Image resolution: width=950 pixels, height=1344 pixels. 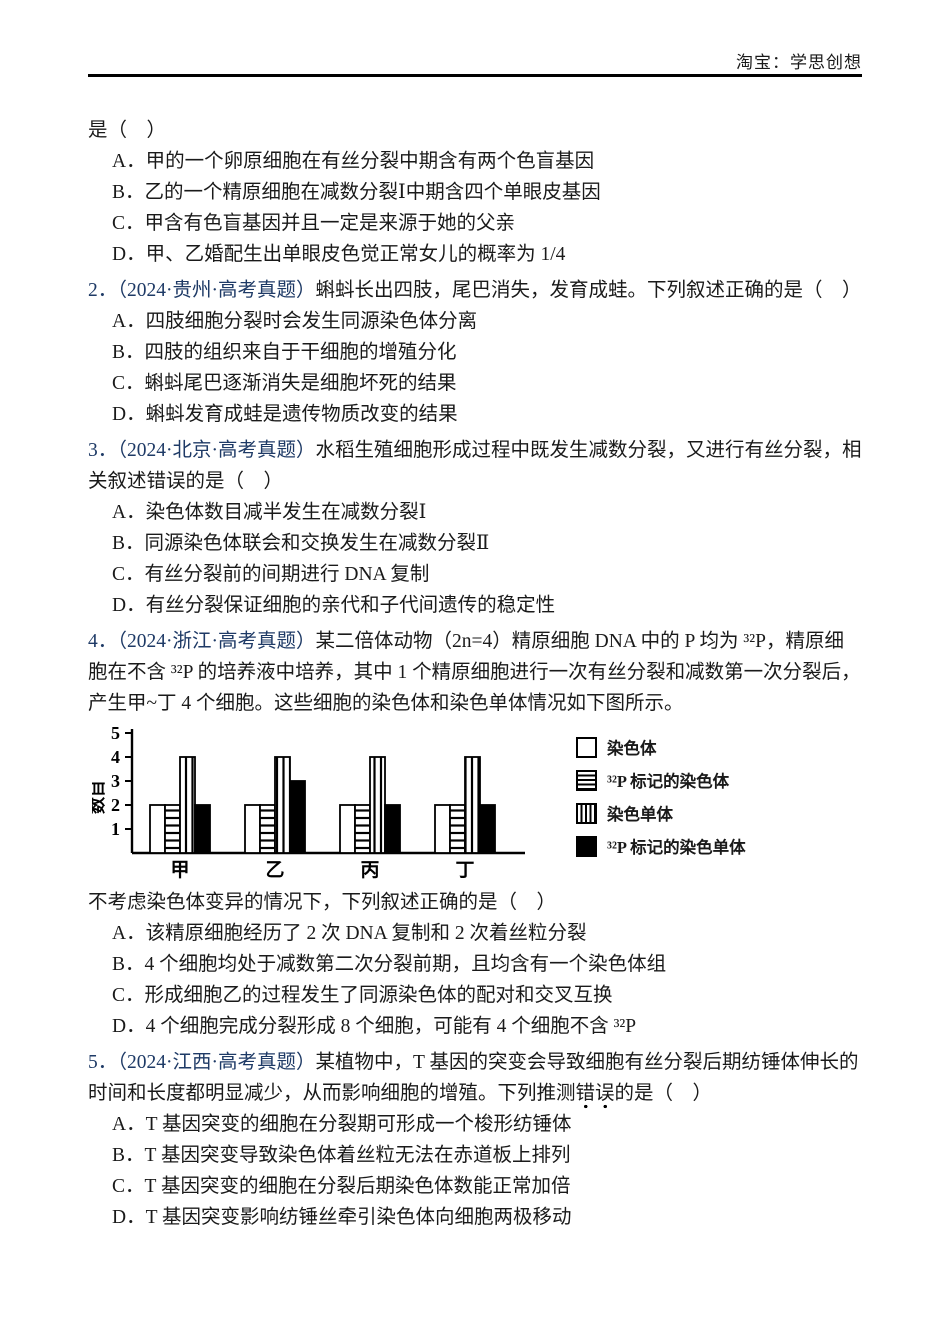 What do you see at coordinates (799, 62) in the screenshot?
I see `header-brand: 淘宝：学思创想` at bounding box center [799, 62].